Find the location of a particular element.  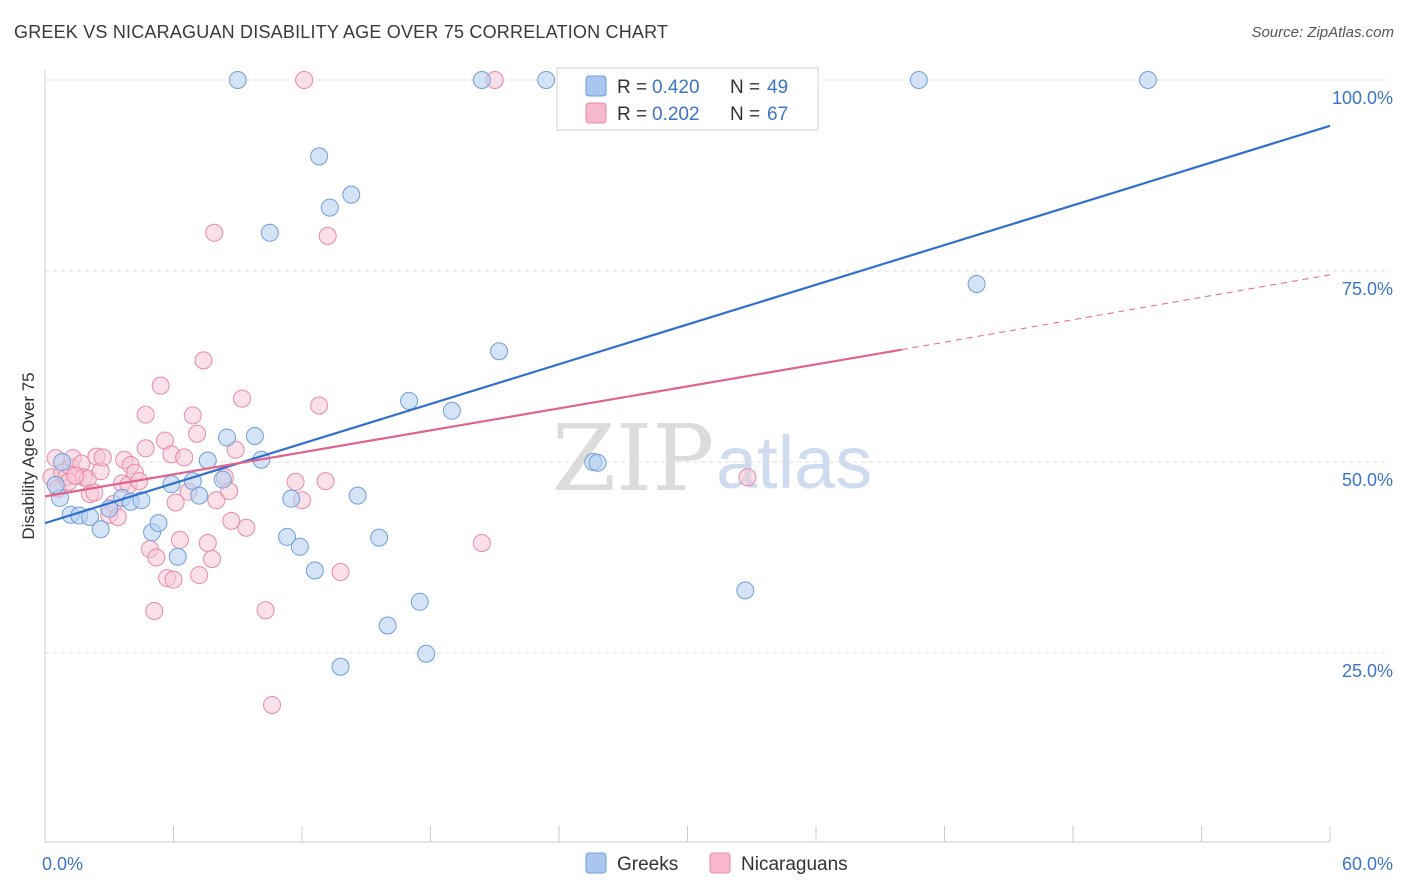

source-label: Source: ZipAtlas.com is located at coordinates (1322, 32).